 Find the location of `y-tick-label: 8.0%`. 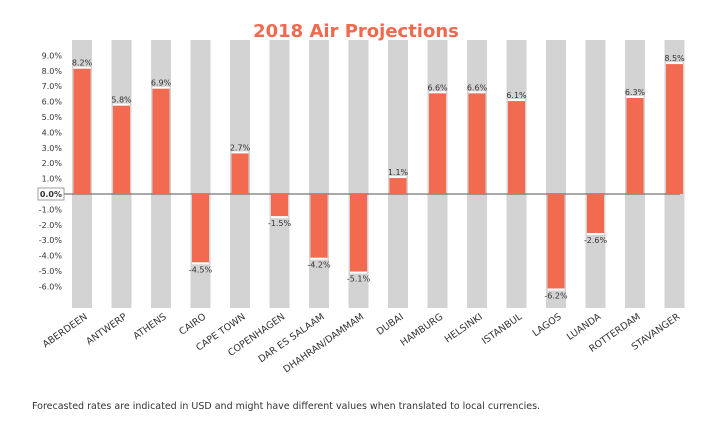

y-tick-label: 8.0% is located at coordinates (52, 71).